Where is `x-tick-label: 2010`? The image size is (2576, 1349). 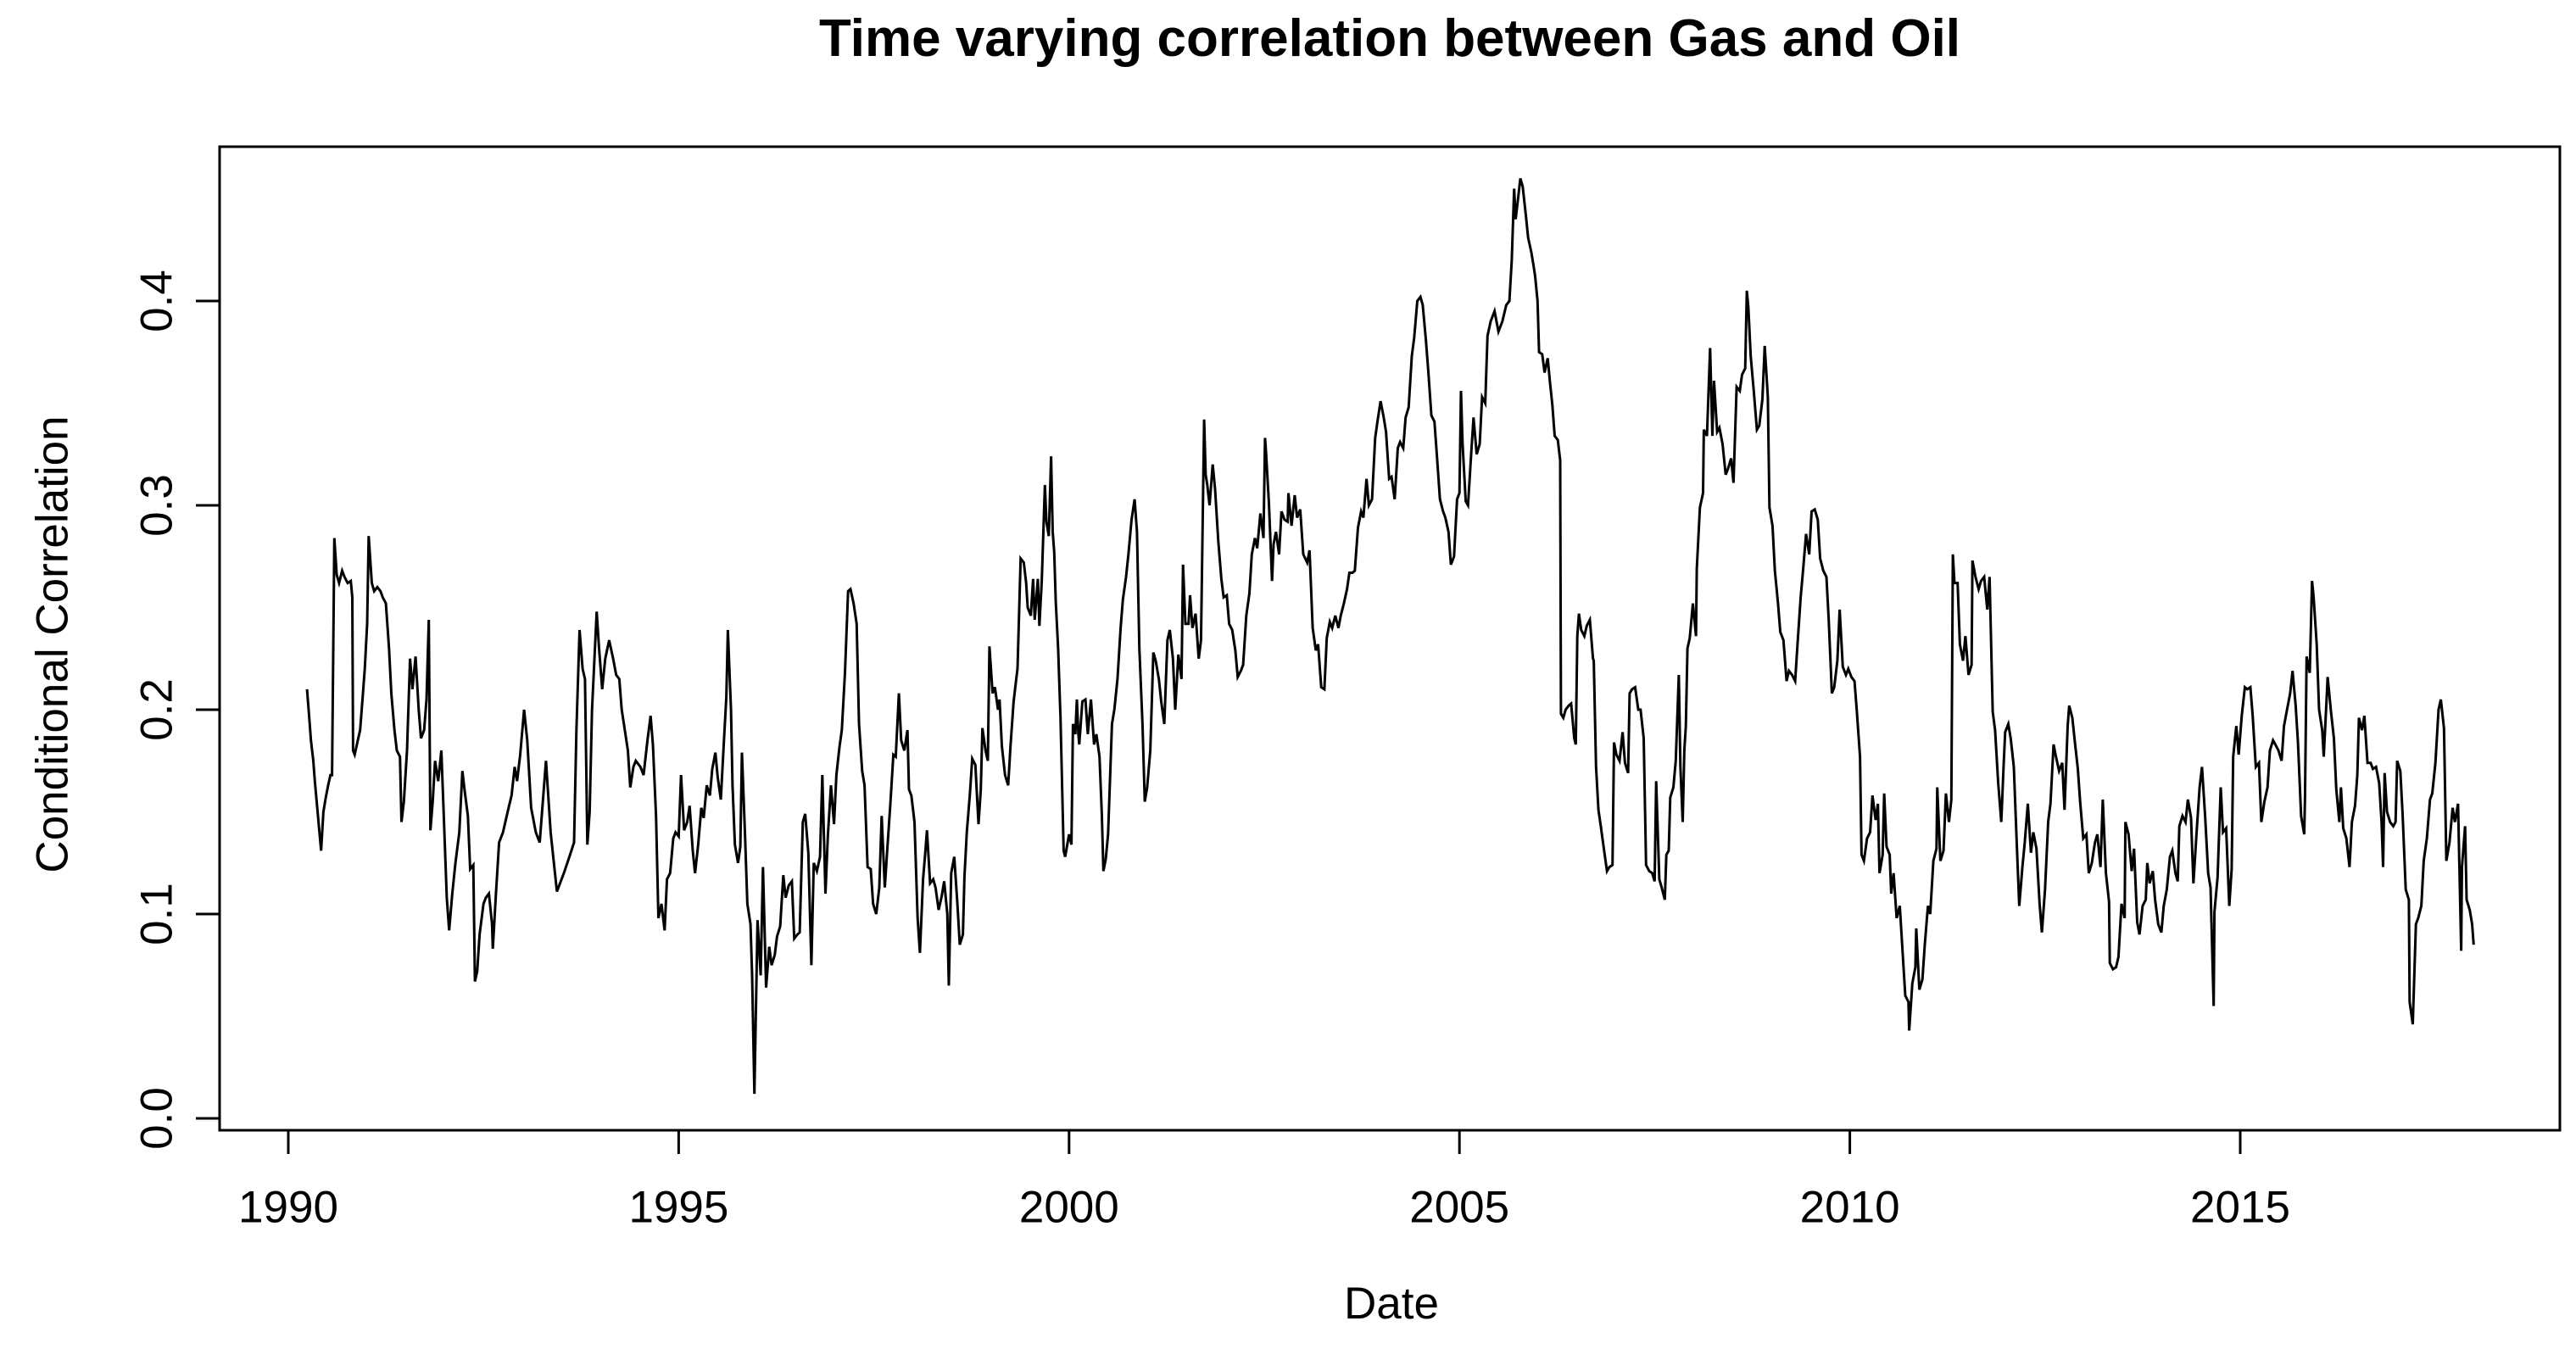
x-tick-label: 2010 is located at coordinates (1849, 1207).